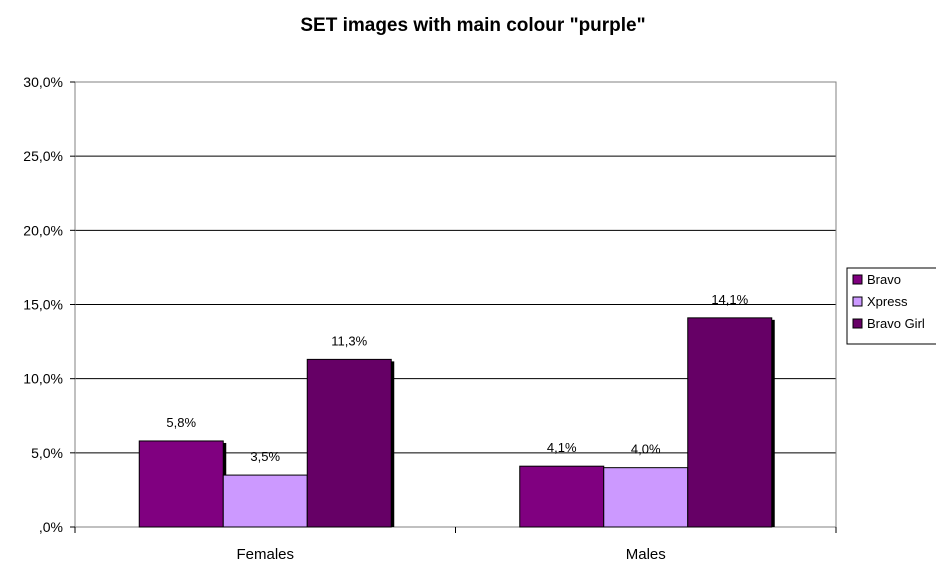 This screenshot has height=563, width=936. I want to click on data-label: 14,1%, so click(729, 299).